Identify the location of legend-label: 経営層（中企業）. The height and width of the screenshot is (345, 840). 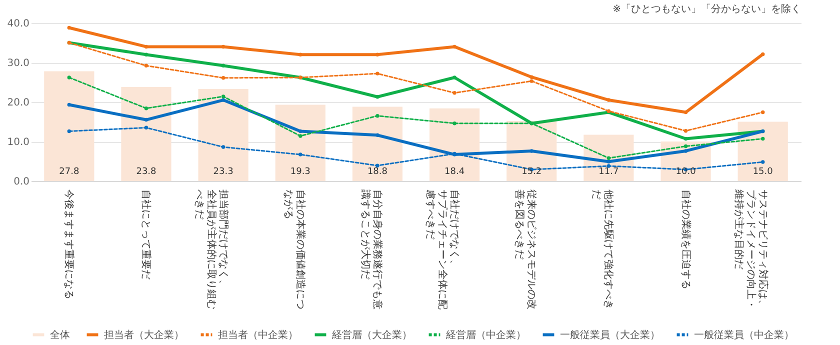
(485, 334).